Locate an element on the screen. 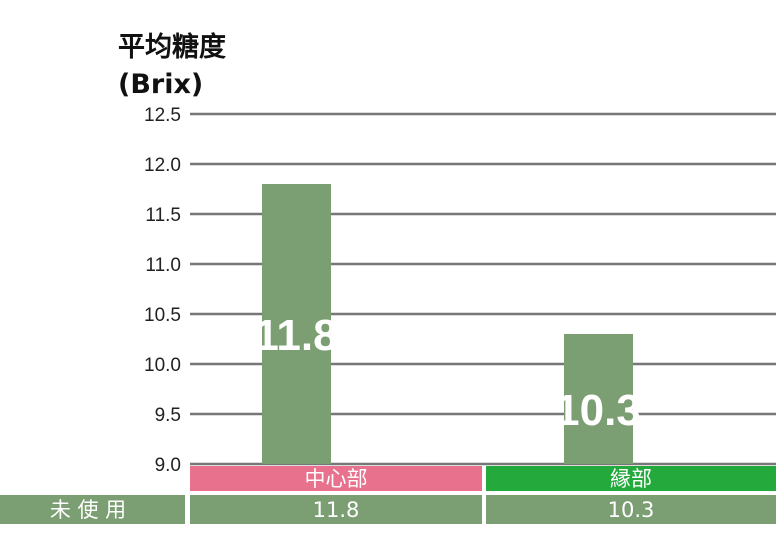 This screenshot has width=776, height=556. bar-data-label: 11.8 is located at coordinates (295, 335).